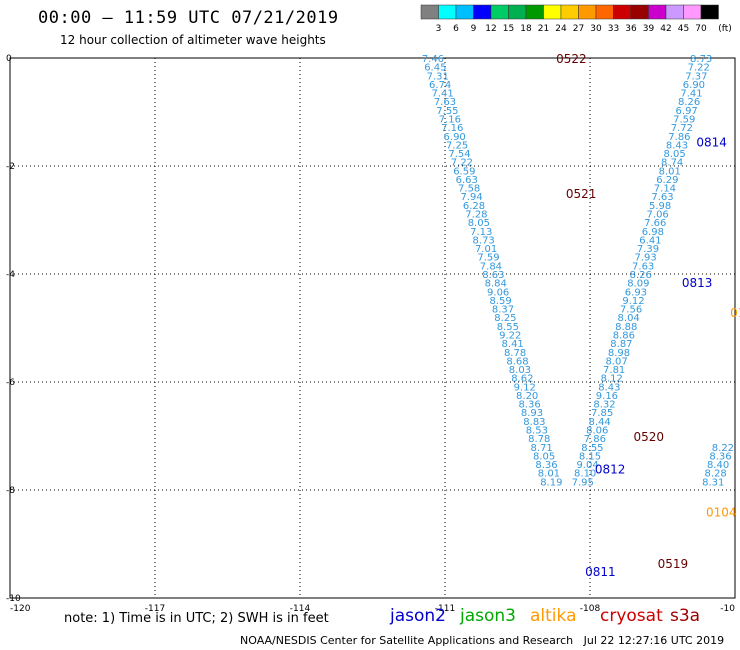 This screenshot has width=740, height=650. Describe the element at coordinates (718, 465) in the screenshot. I see `swh-value-label: 8.40` at that location.